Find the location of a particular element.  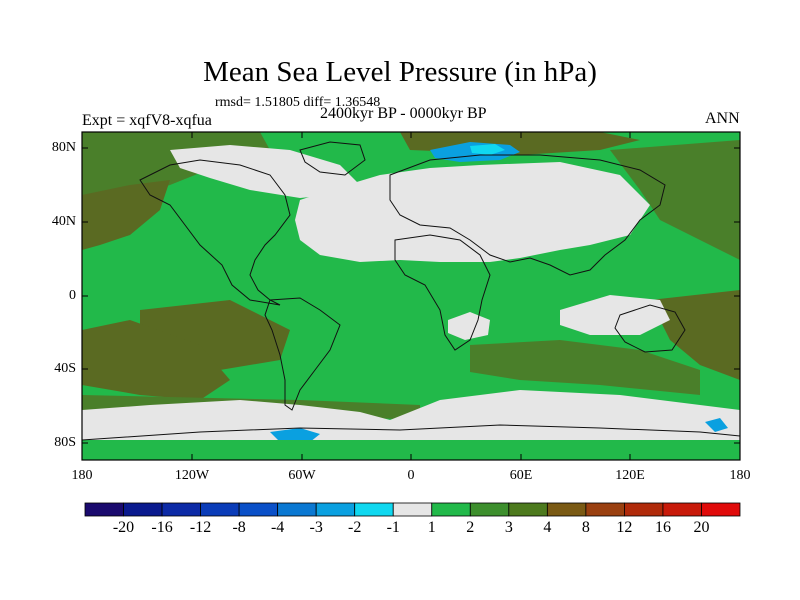

eurasia-grey is located at coordinates (472, 212).